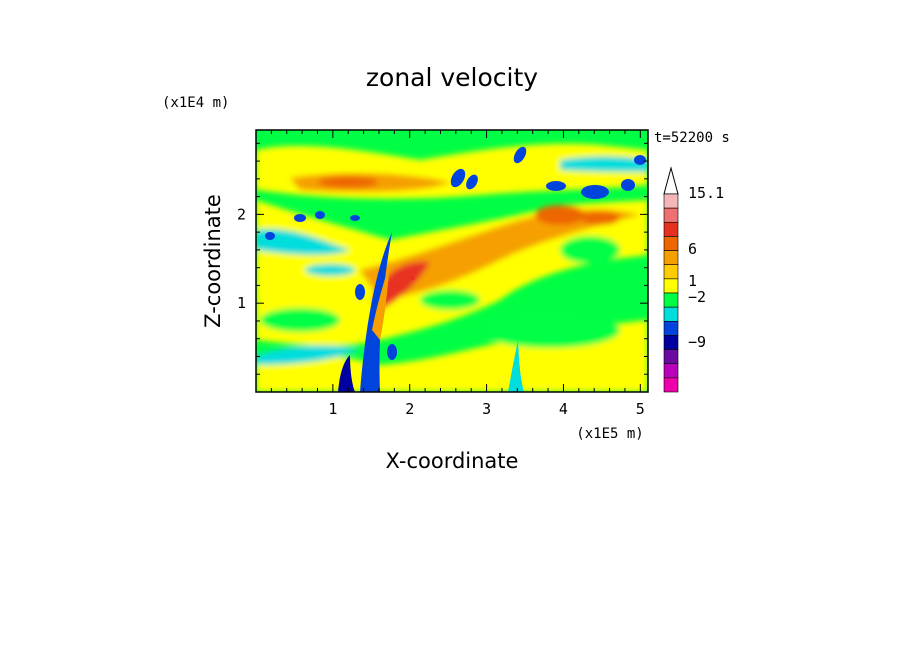  Describe the element at coordinates (241, 303) in the screenshot. I see `y-tick-label: 1` at that location.